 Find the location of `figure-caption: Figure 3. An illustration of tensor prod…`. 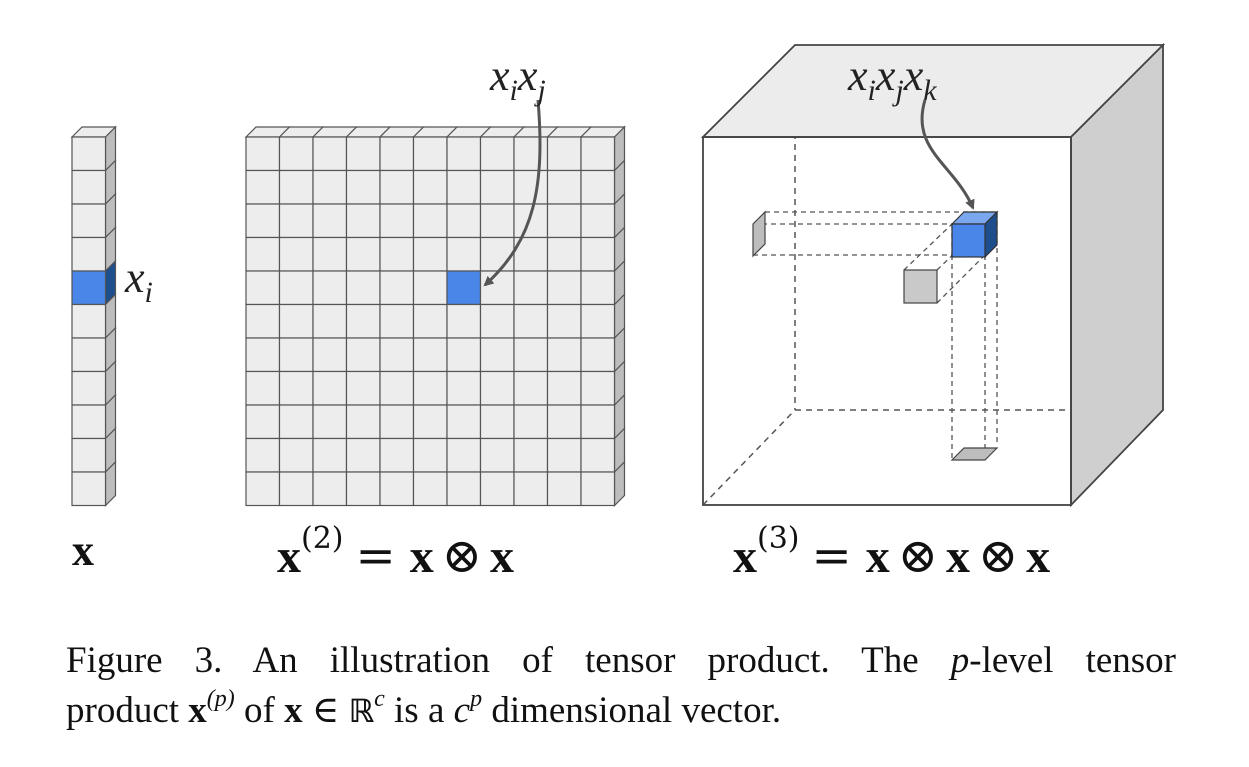

figure-caption: Figure 3. An illustration of tensor prod… is located at coordinates (621, 688).